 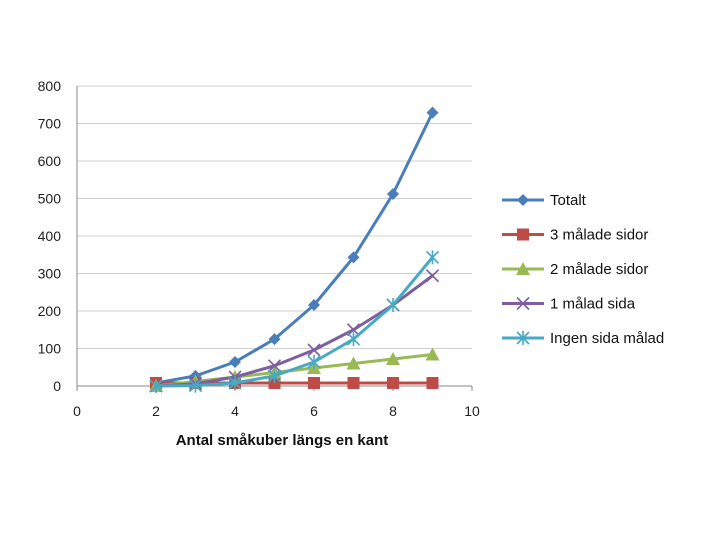 I want to click on y-tick-label: 300, so click(x=50, y=274).